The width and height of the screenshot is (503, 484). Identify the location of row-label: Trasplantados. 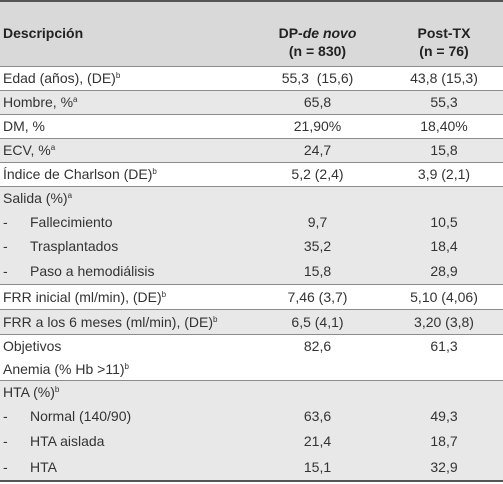
(74, 246).